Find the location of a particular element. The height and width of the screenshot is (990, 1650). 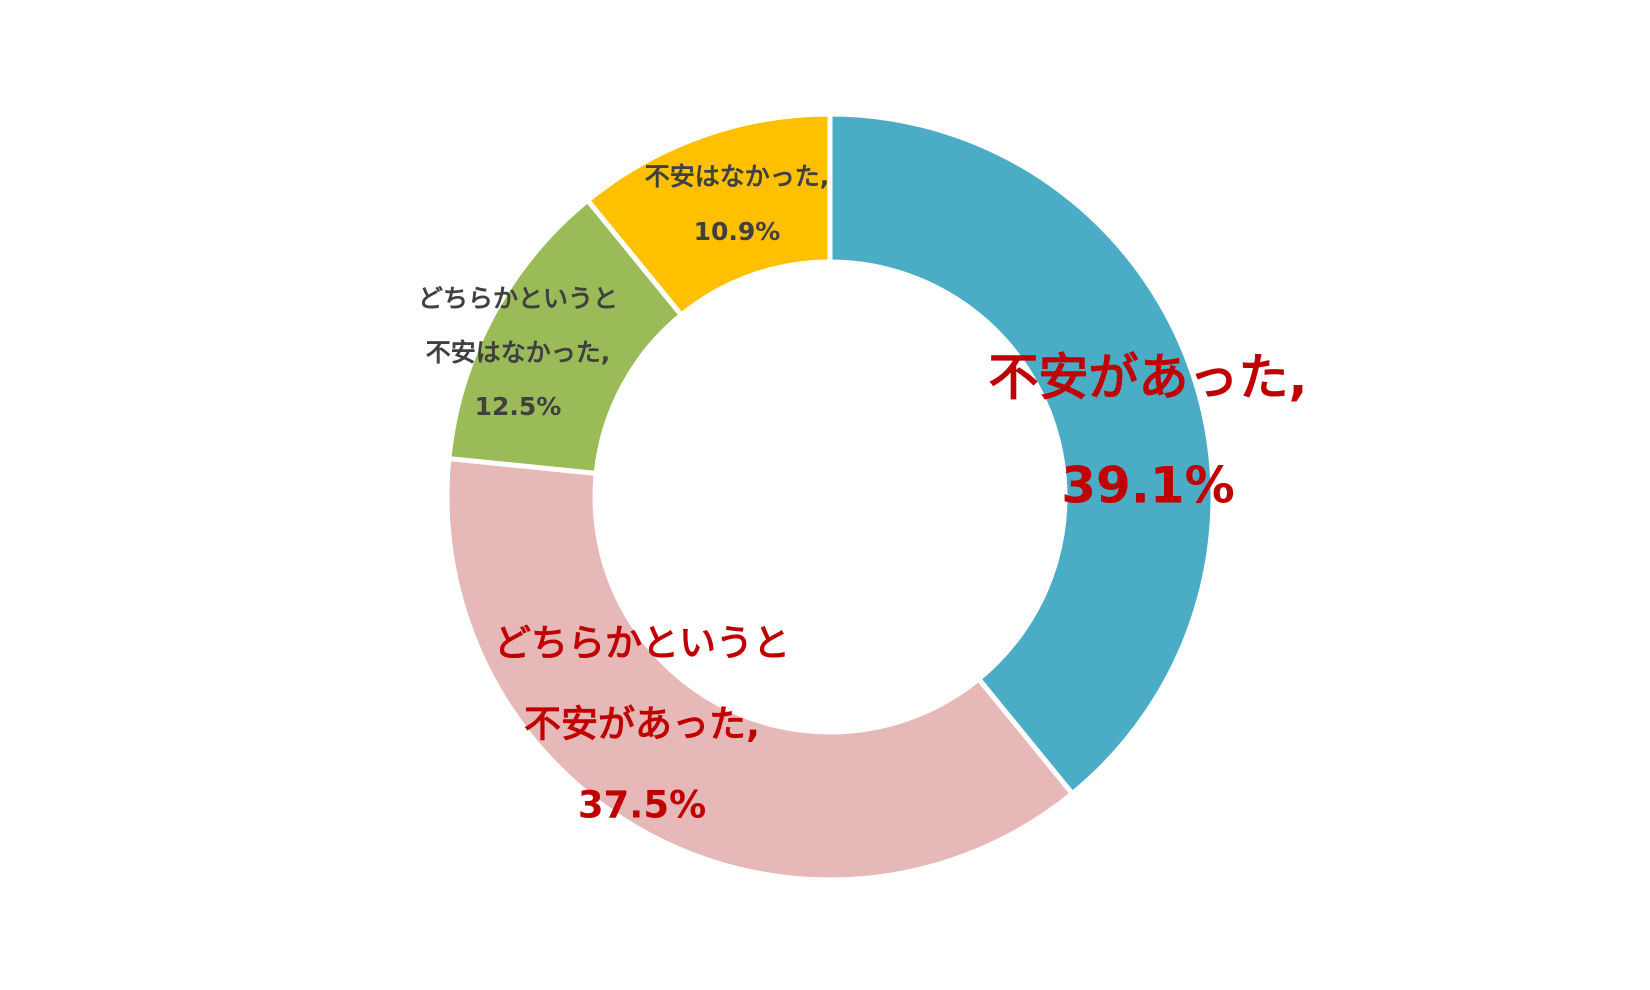

donut-segment is located at coordinates (708, 215).